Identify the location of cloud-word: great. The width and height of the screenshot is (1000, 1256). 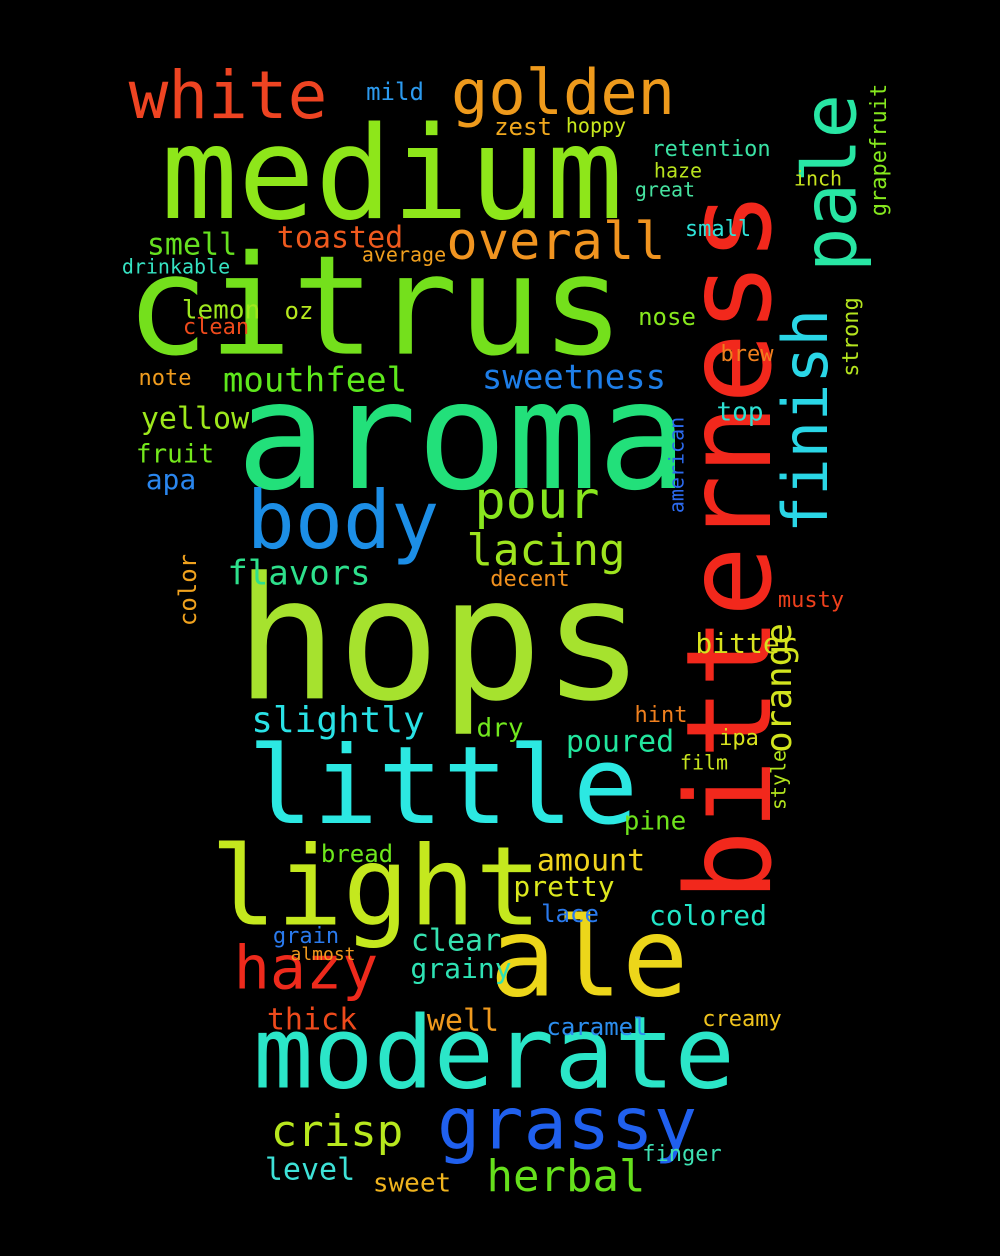
(665, 190).